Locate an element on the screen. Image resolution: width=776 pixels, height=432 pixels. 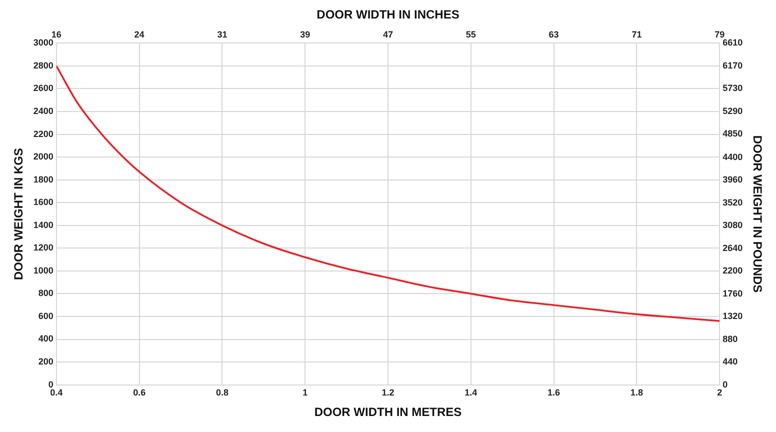
y2-tick-label: 5730 is located at coordinates (732, 88).